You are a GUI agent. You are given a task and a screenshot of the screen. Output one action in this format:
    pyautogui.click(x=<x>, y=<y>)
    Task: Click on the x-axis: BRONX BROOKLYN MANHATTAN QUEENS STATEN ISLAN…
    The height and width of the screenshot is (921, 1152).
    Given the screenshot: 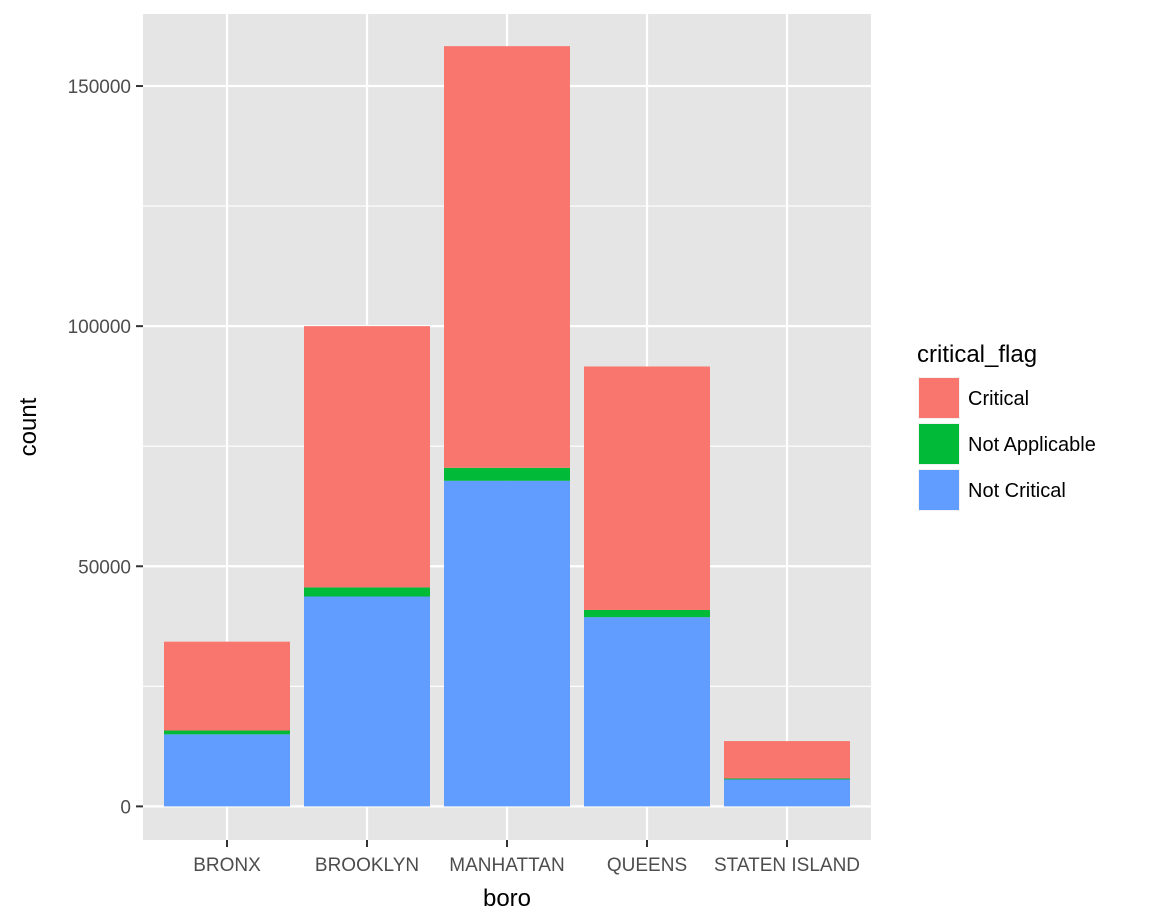 What is the action you would take?
    pyautogui.click(x=526, y=858)
    